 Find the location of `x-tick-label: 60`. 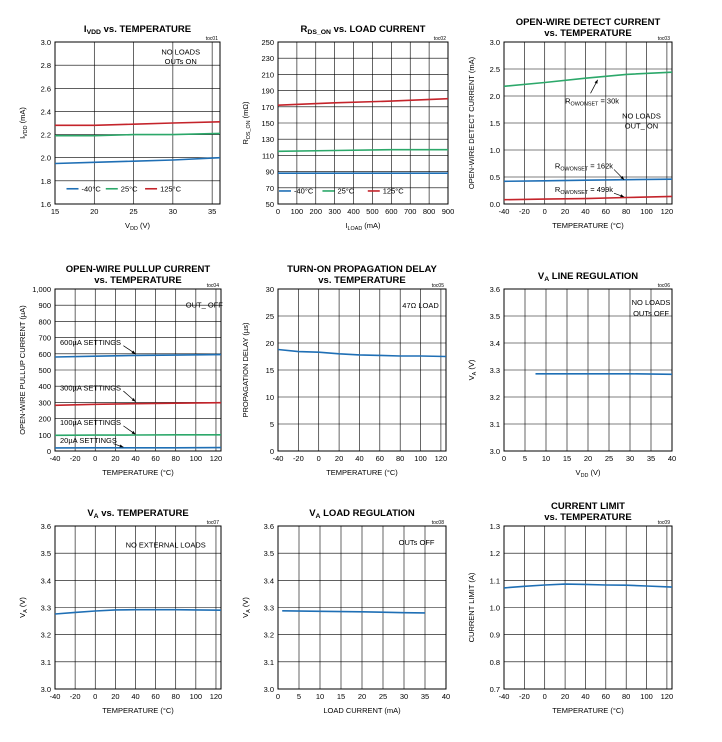

x-tick-label: 60 is located at coordinates (606, 211).